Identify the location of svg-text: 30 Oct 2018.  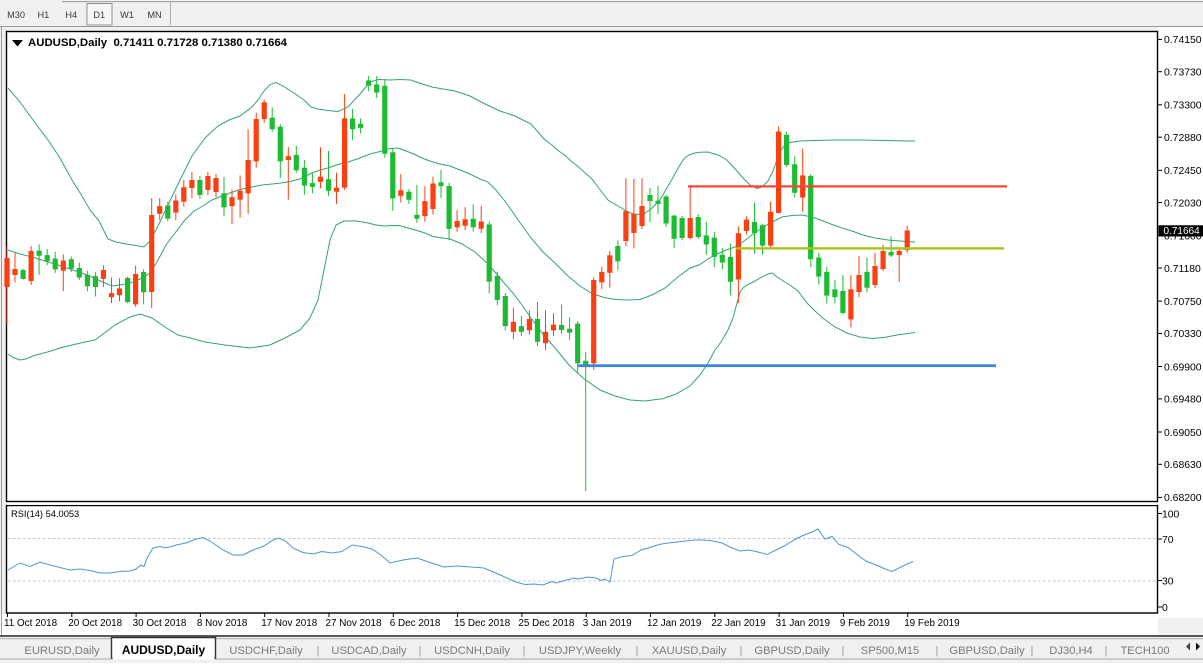
(160, 623).